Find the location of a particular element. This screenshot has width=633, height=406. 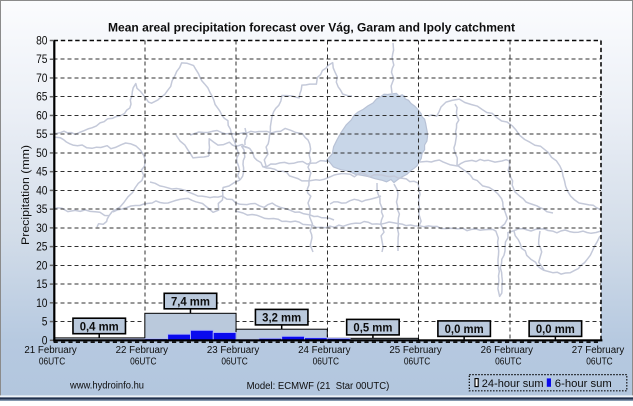

svg-text: 0 is located at coordinates (45, 340).